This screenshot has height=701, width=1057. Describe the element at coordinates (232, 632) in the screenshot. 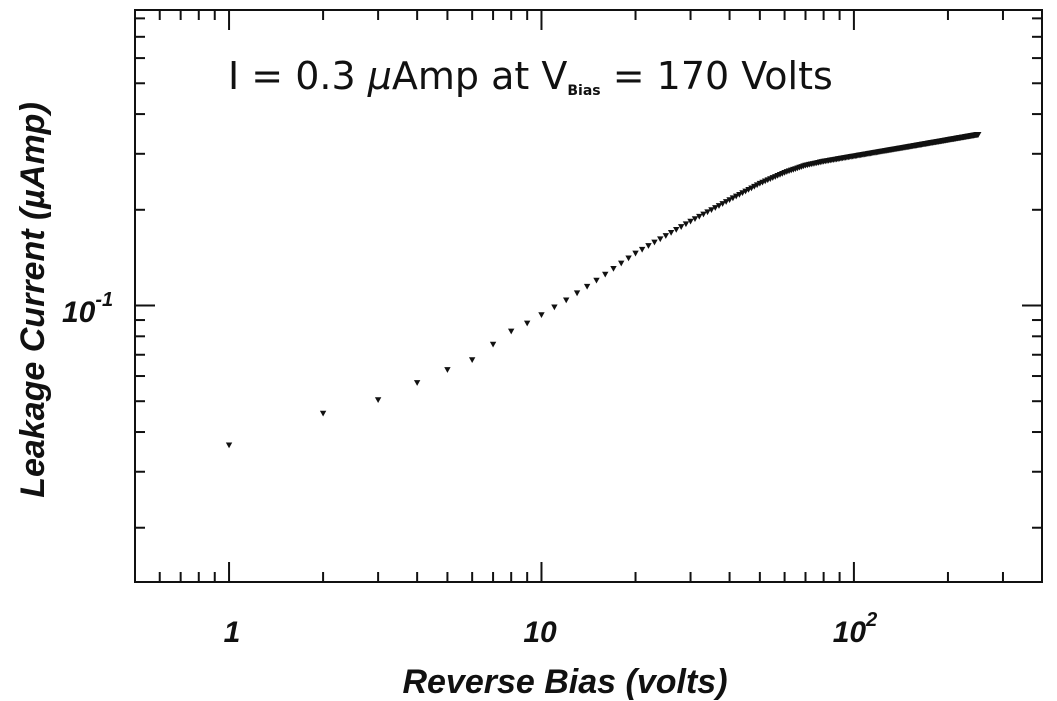

I see `x-tick-label-1: 1` at that location.